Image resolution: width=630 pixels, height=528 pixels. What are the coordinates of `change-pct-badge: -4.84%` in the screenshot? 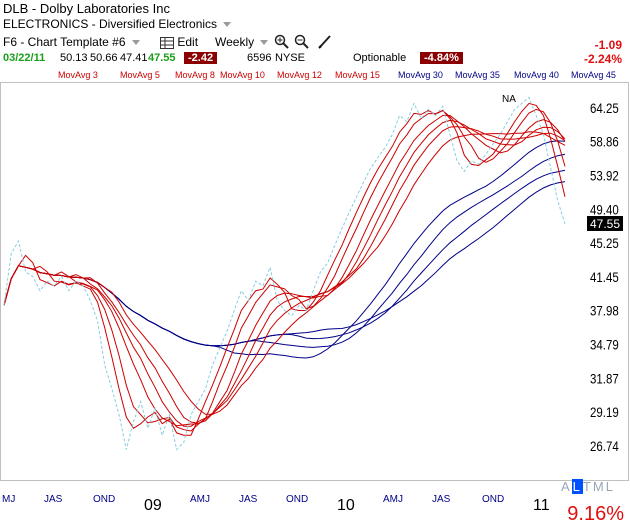 It's located at (441, 58).